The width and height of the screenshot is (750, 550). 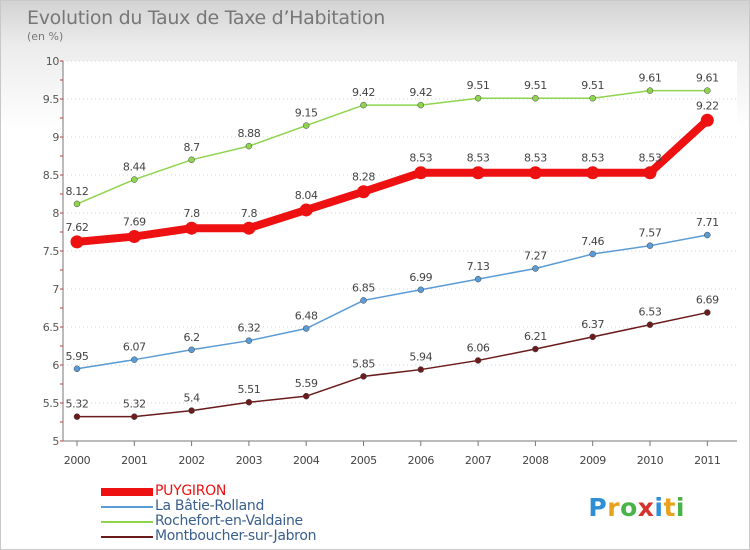 What do you see at coordinates (51, 327) in the screenshot?
I see `y-tick-label: 6.5` at bounding box center [51, 327].